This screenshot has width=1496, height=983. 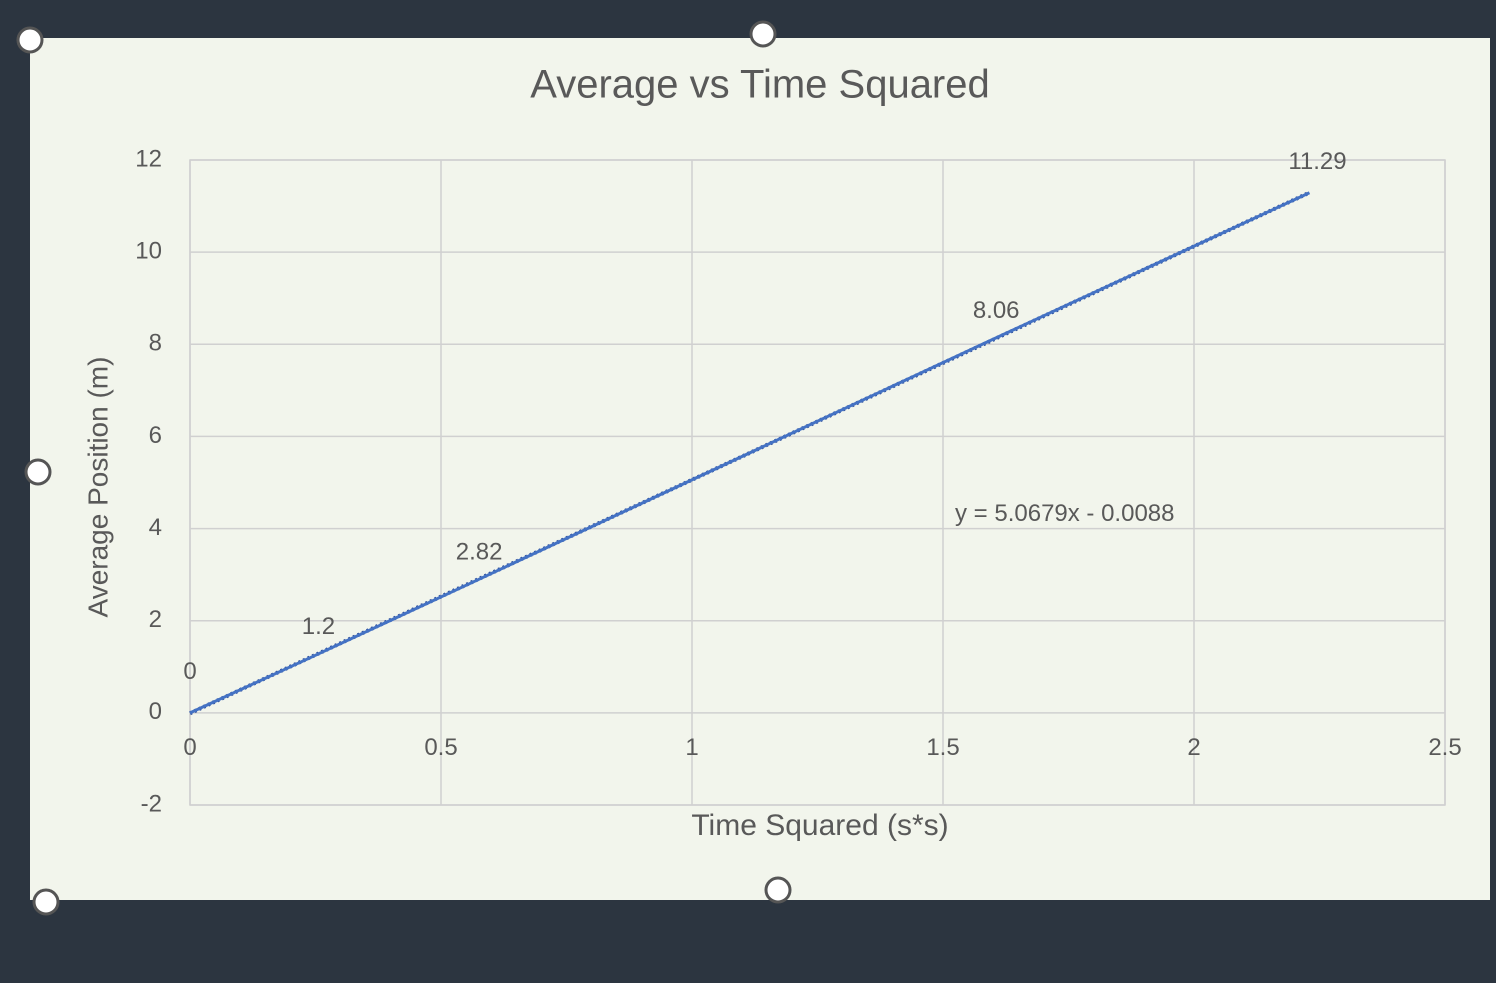 I want to click on y-tick-label: 2, so click(x=155, y=619).